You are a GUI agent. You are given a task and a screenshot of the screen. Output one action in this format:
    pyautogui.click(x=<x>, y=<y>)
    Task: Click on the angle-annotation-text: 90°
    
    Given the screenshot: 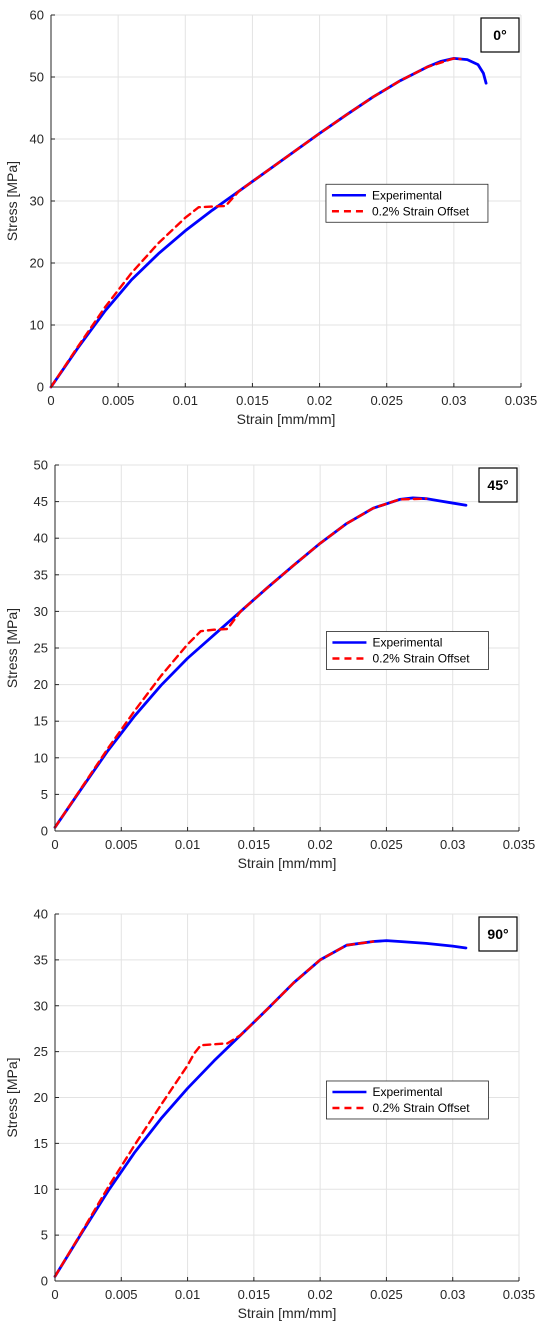 What is the action you would take?
    pyautogui.click(x=497, y=934)
    